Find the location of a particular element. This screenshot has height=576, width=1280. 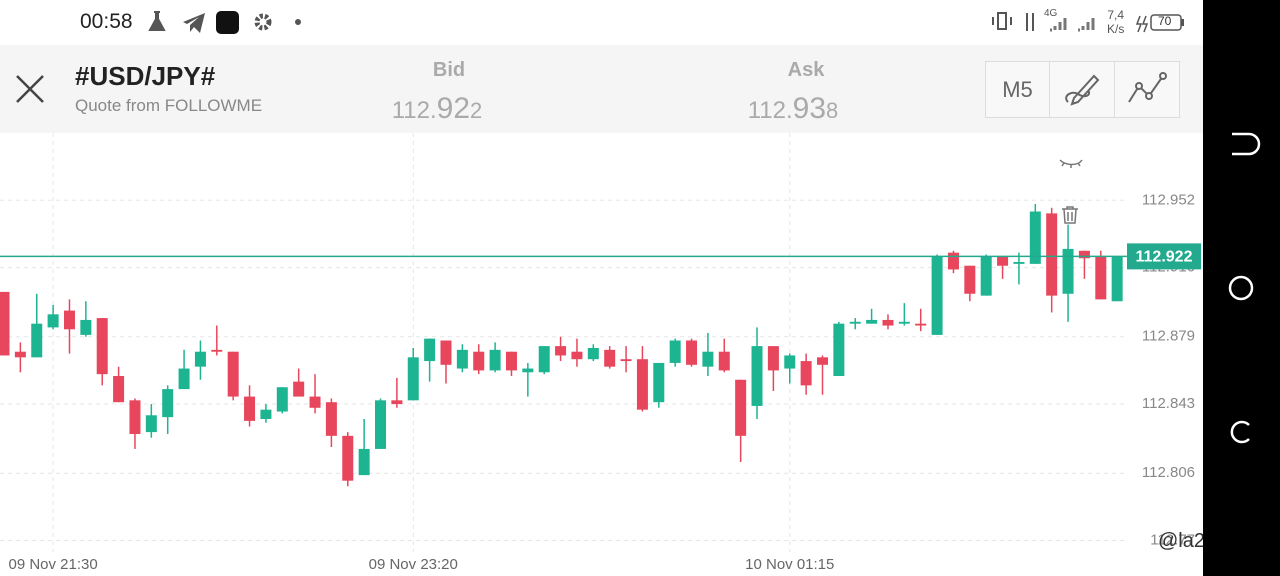

bid-label: Bid is located at coordinates (449, 70).